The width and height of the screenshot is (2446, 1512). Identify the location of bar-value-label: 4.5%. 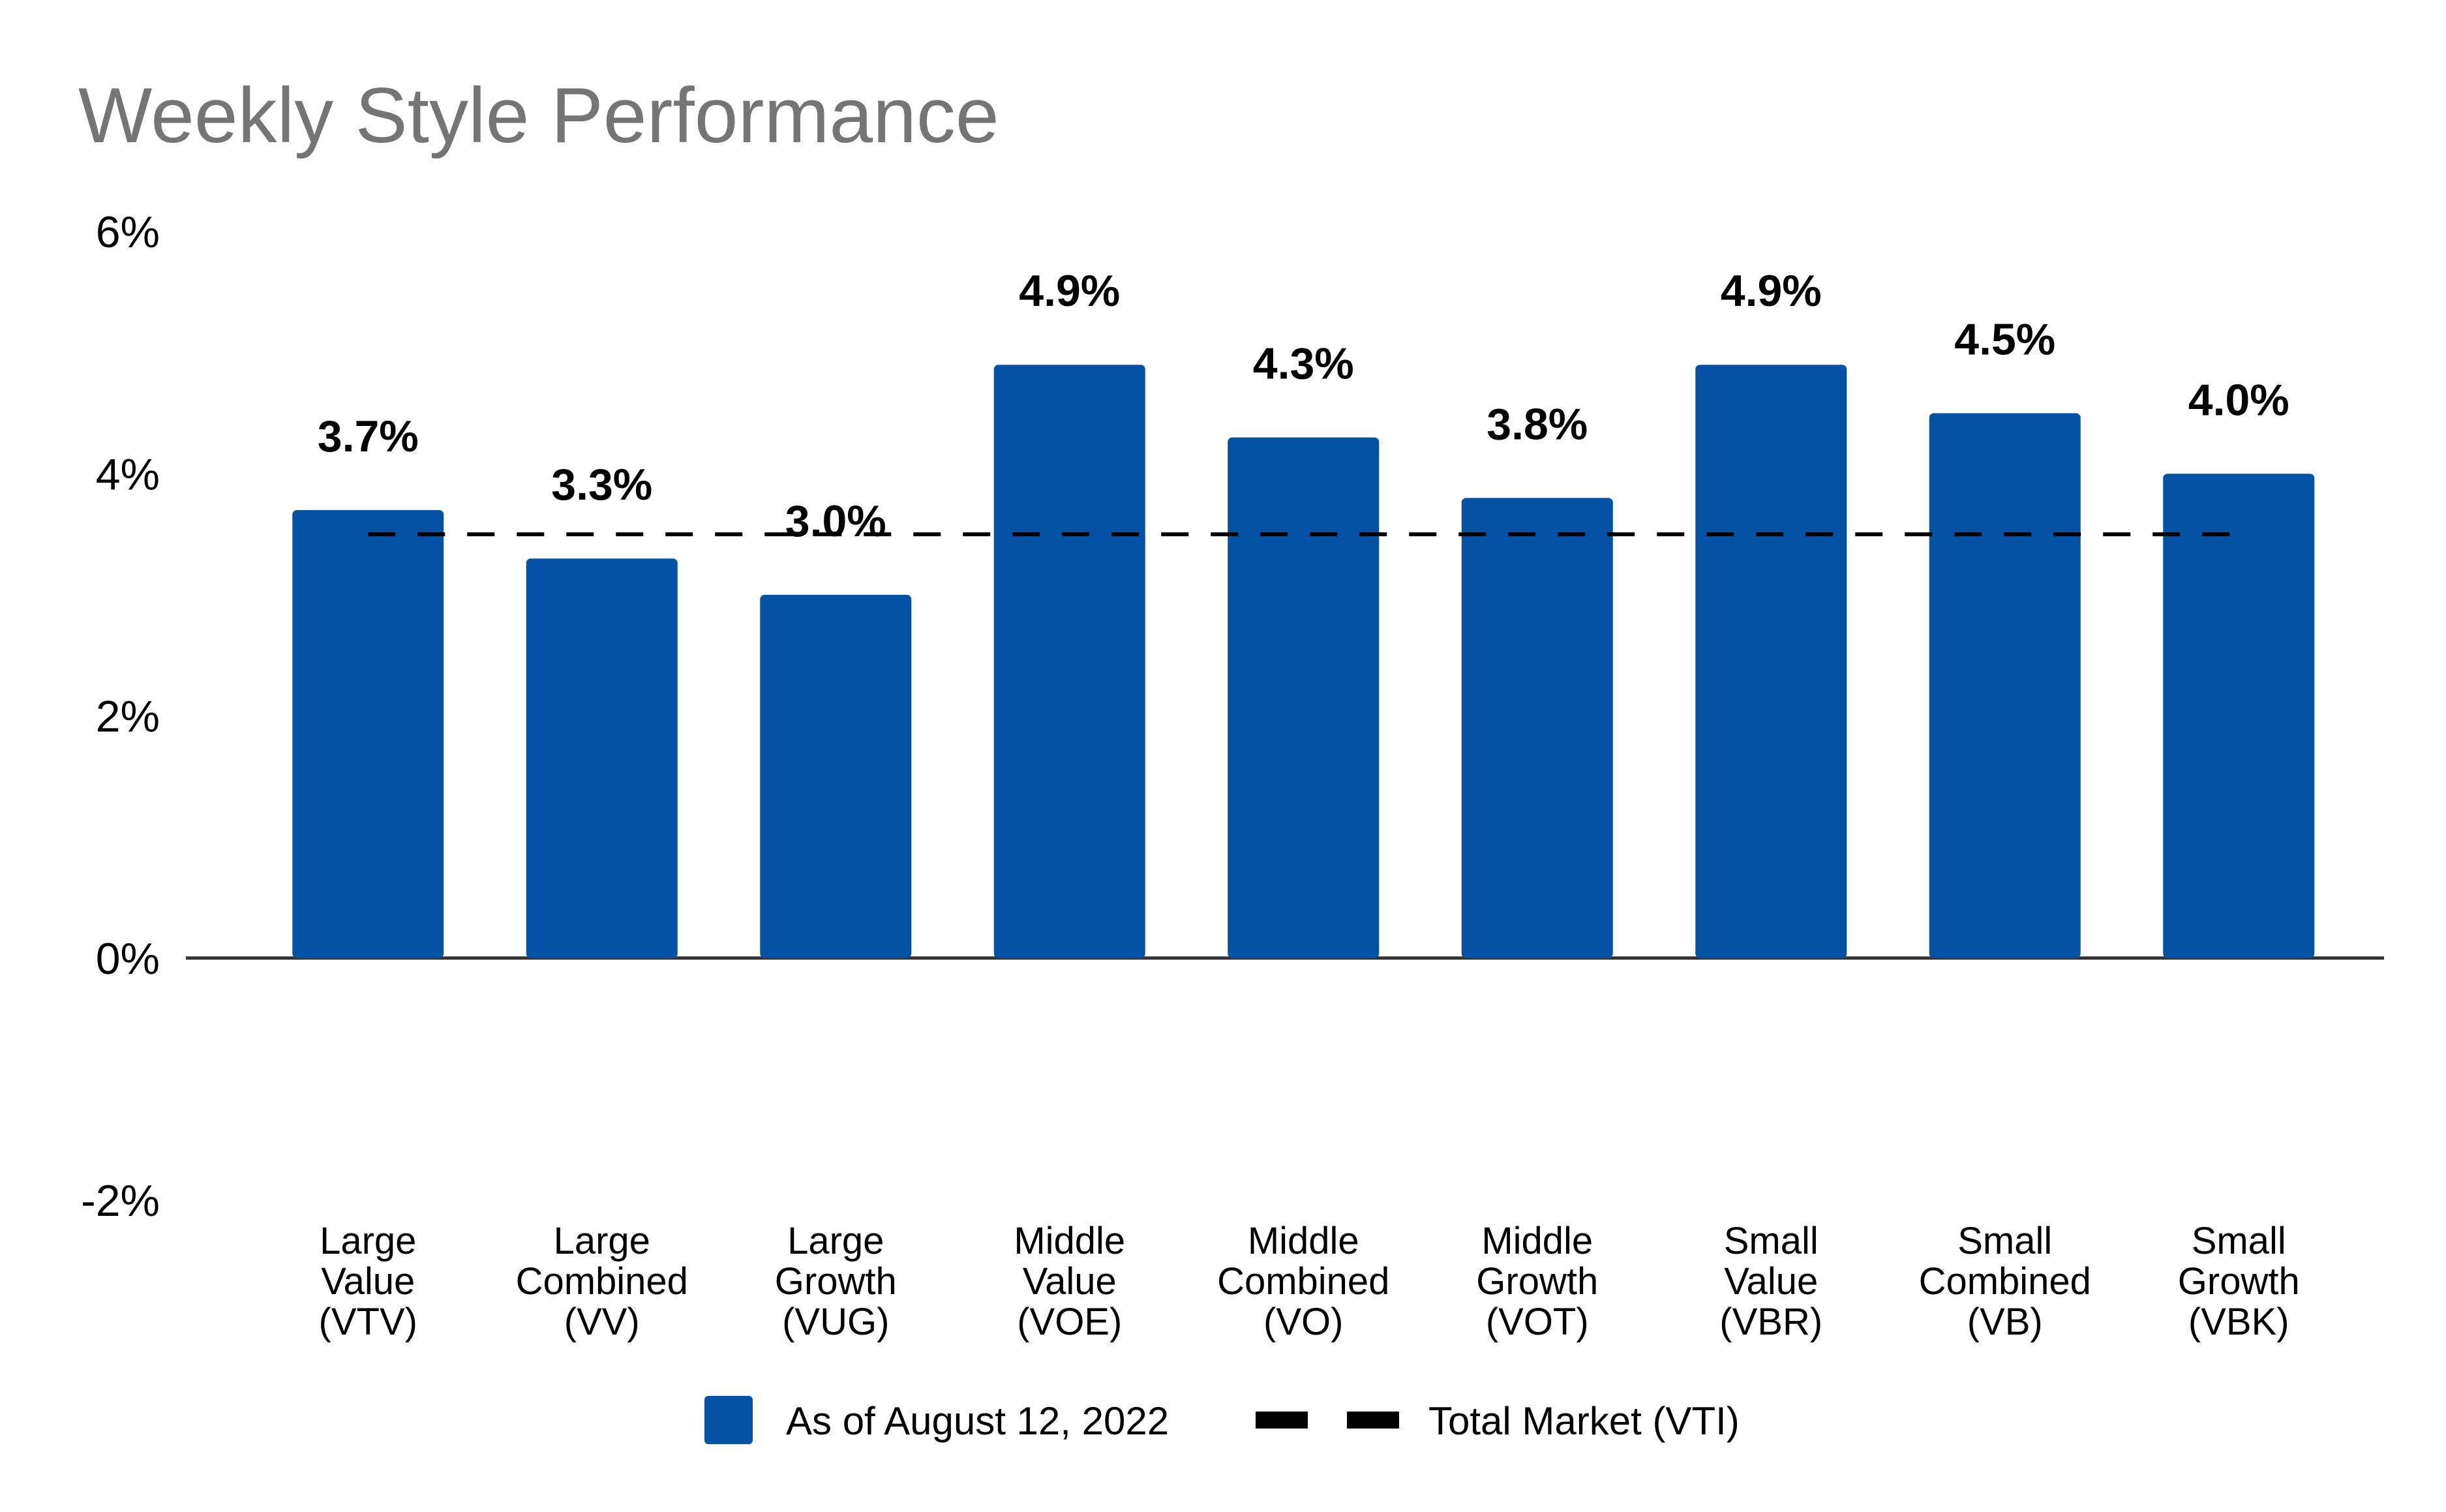
(2005, 339).